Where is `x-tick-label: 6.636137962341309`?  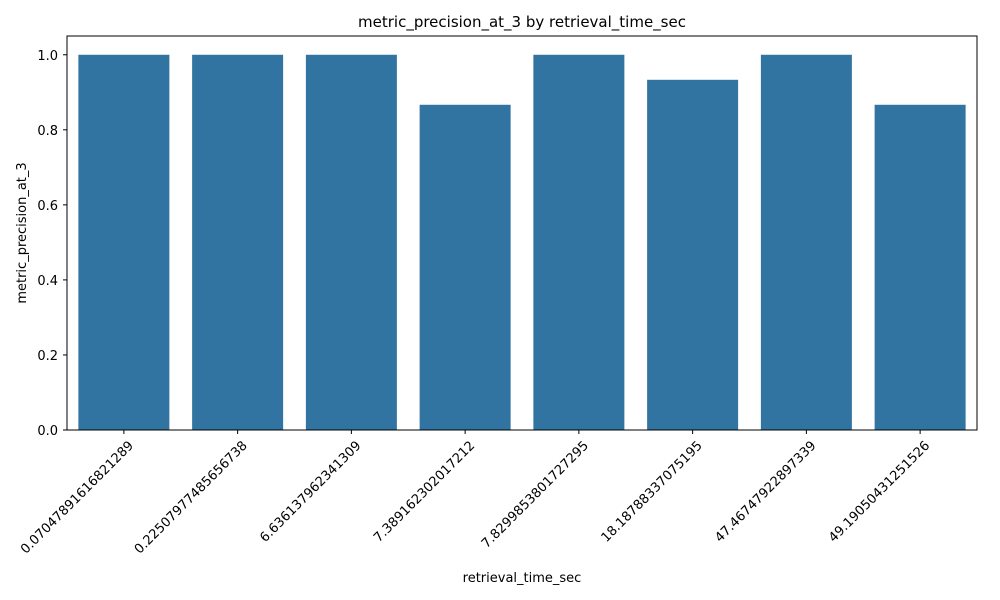
x-tick-label: 6.636137962341309 is located at coordinates (310, 491).